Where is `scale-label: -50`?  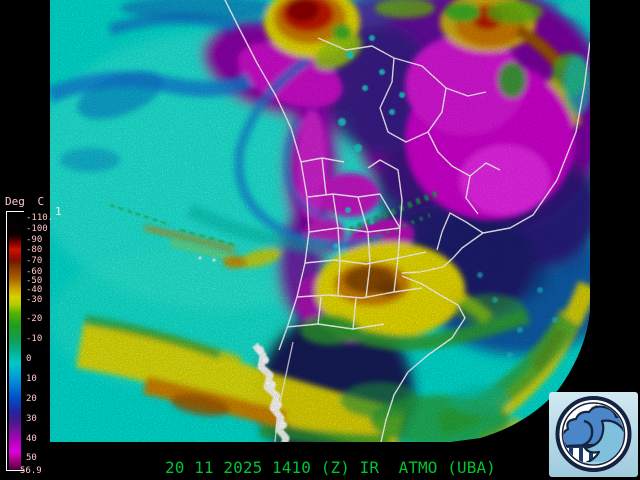
scale-label: -50 is located at coordinates (34, 281).